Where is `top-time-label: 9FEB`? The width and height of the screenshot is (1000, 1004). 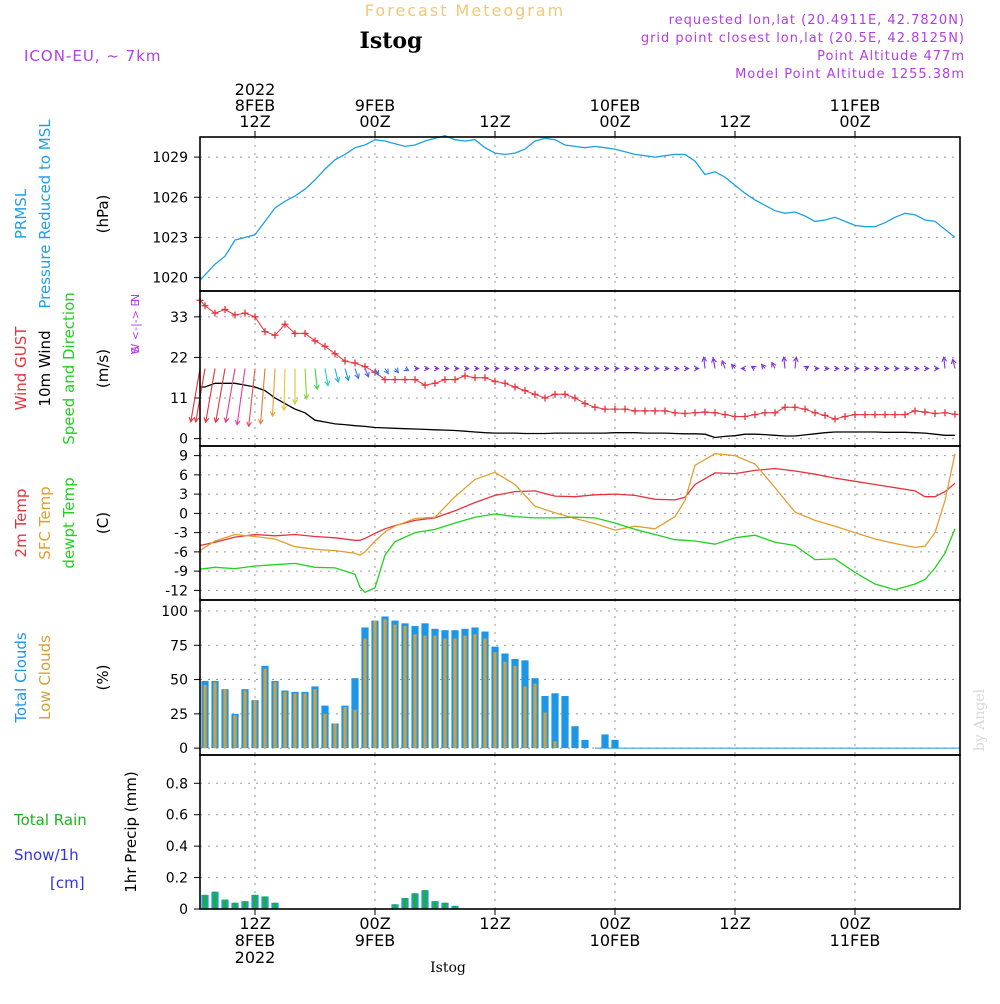
top-time-label: 9FEB is located at coordinates (375, 105).